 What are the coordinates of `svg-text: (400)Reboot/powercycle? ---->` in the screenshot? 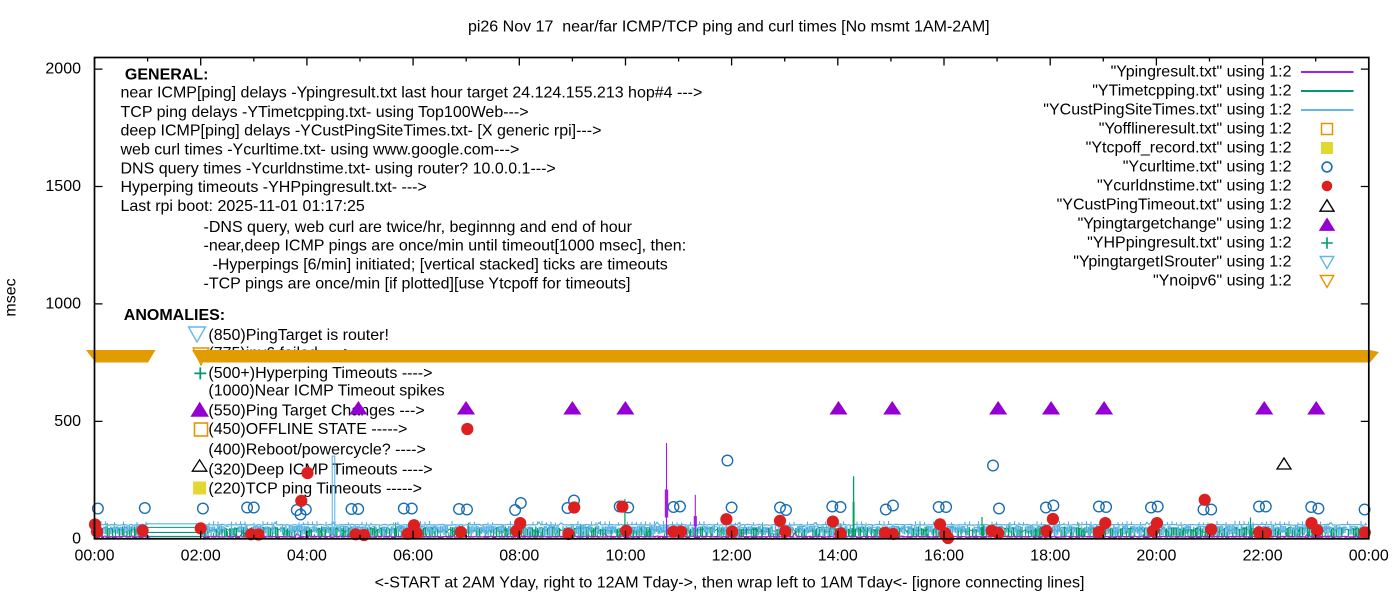 It's located at (316, 450).